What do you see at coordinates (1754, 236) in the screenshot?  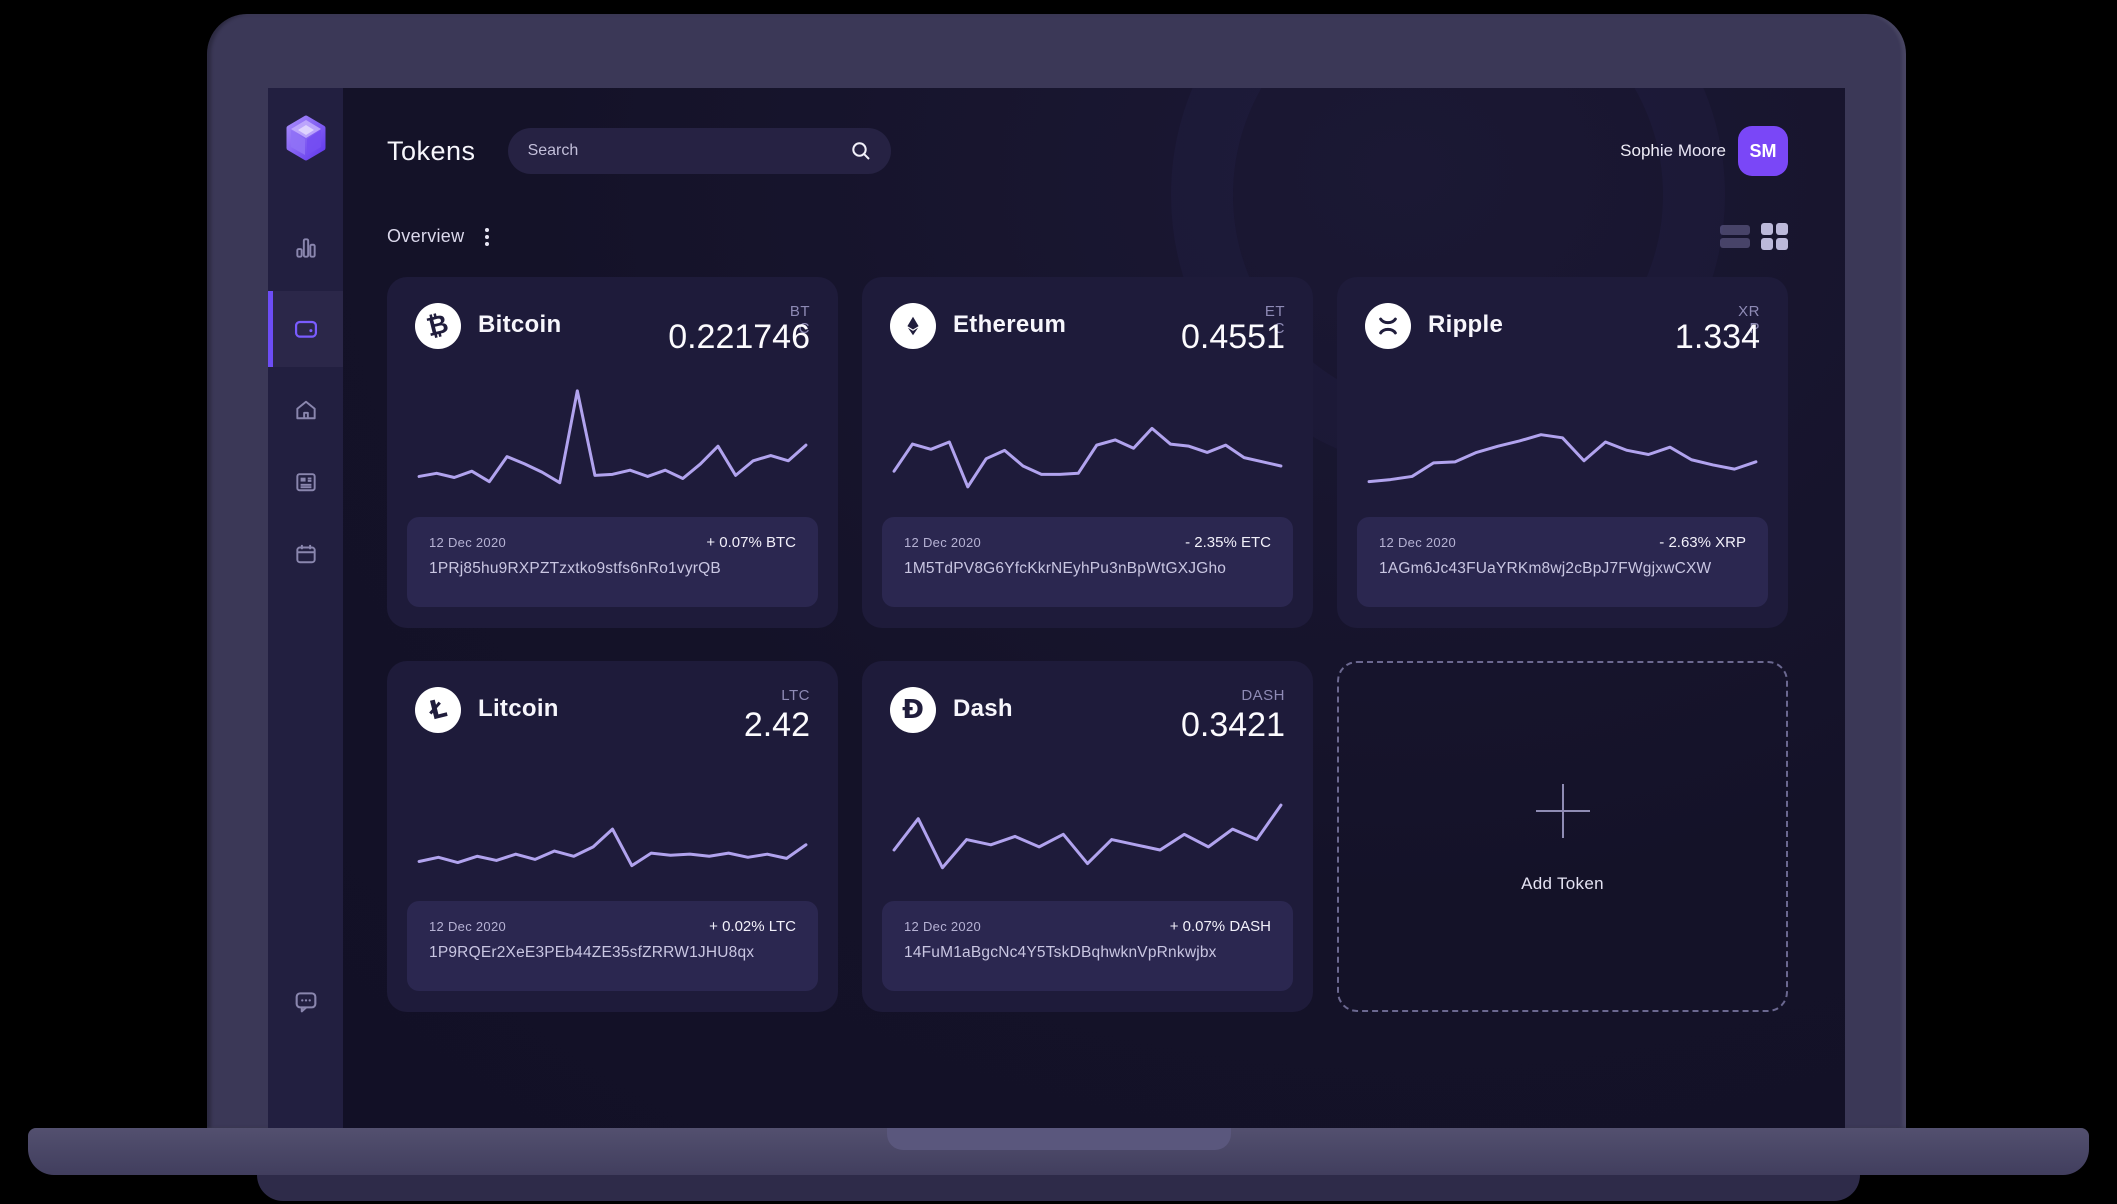 I see `view-toggles` at bounding box center [1754, 236].